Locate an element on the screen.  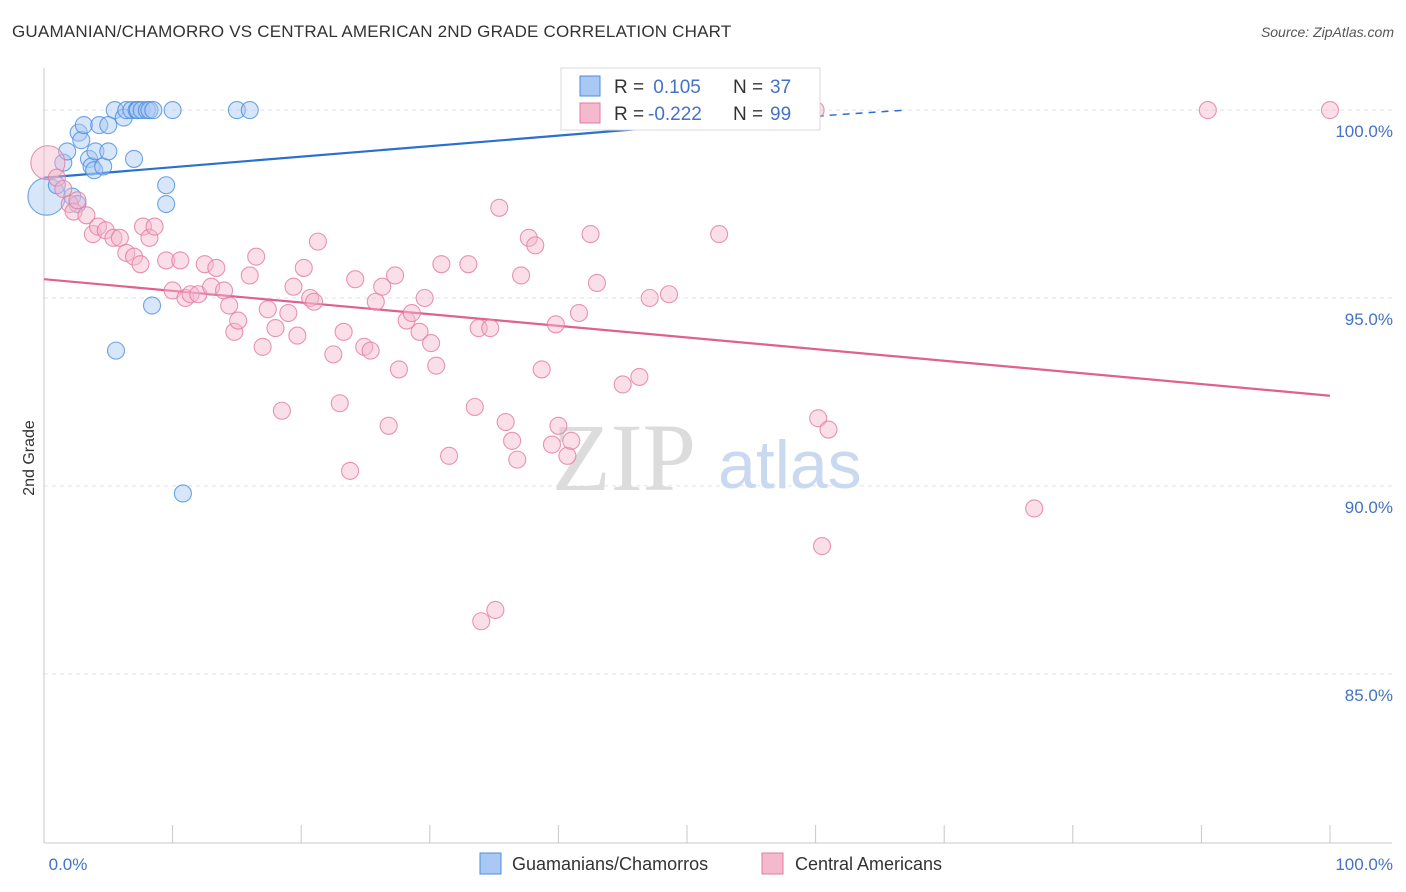
x-tick-label-1: 100.0% is located at coordinates (1364, 864).